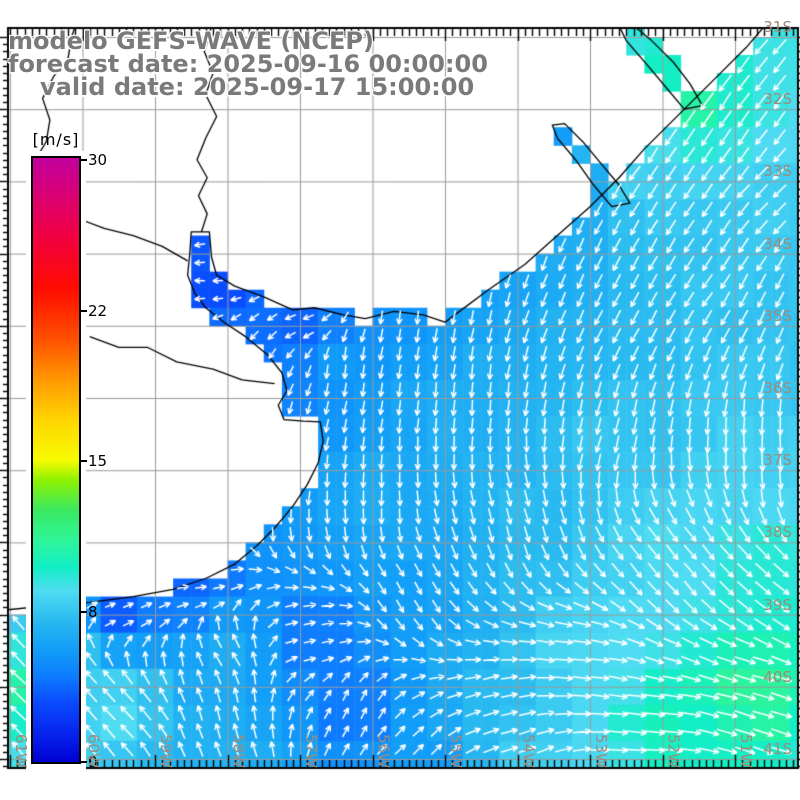  What do you see at coordinates (456, 751) in the screenshot?
I see `lon-label: 55W` at bounding box center [456, 751].